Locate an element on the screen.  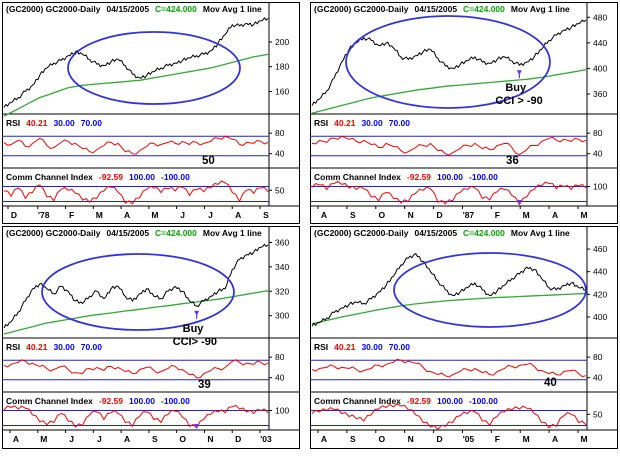
rsi-annotation: 36 is located at coordinates (512, 161).